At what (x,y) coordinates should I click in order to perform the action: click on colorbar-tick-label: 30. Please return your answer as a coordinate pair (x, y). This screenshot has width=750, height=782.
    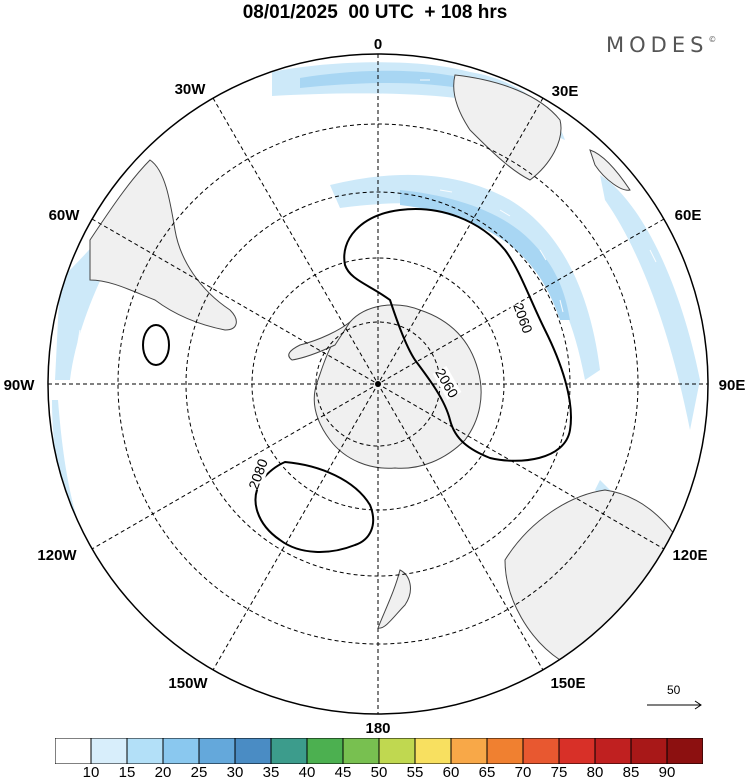
    Looking at the image, I should click on (235, 772).